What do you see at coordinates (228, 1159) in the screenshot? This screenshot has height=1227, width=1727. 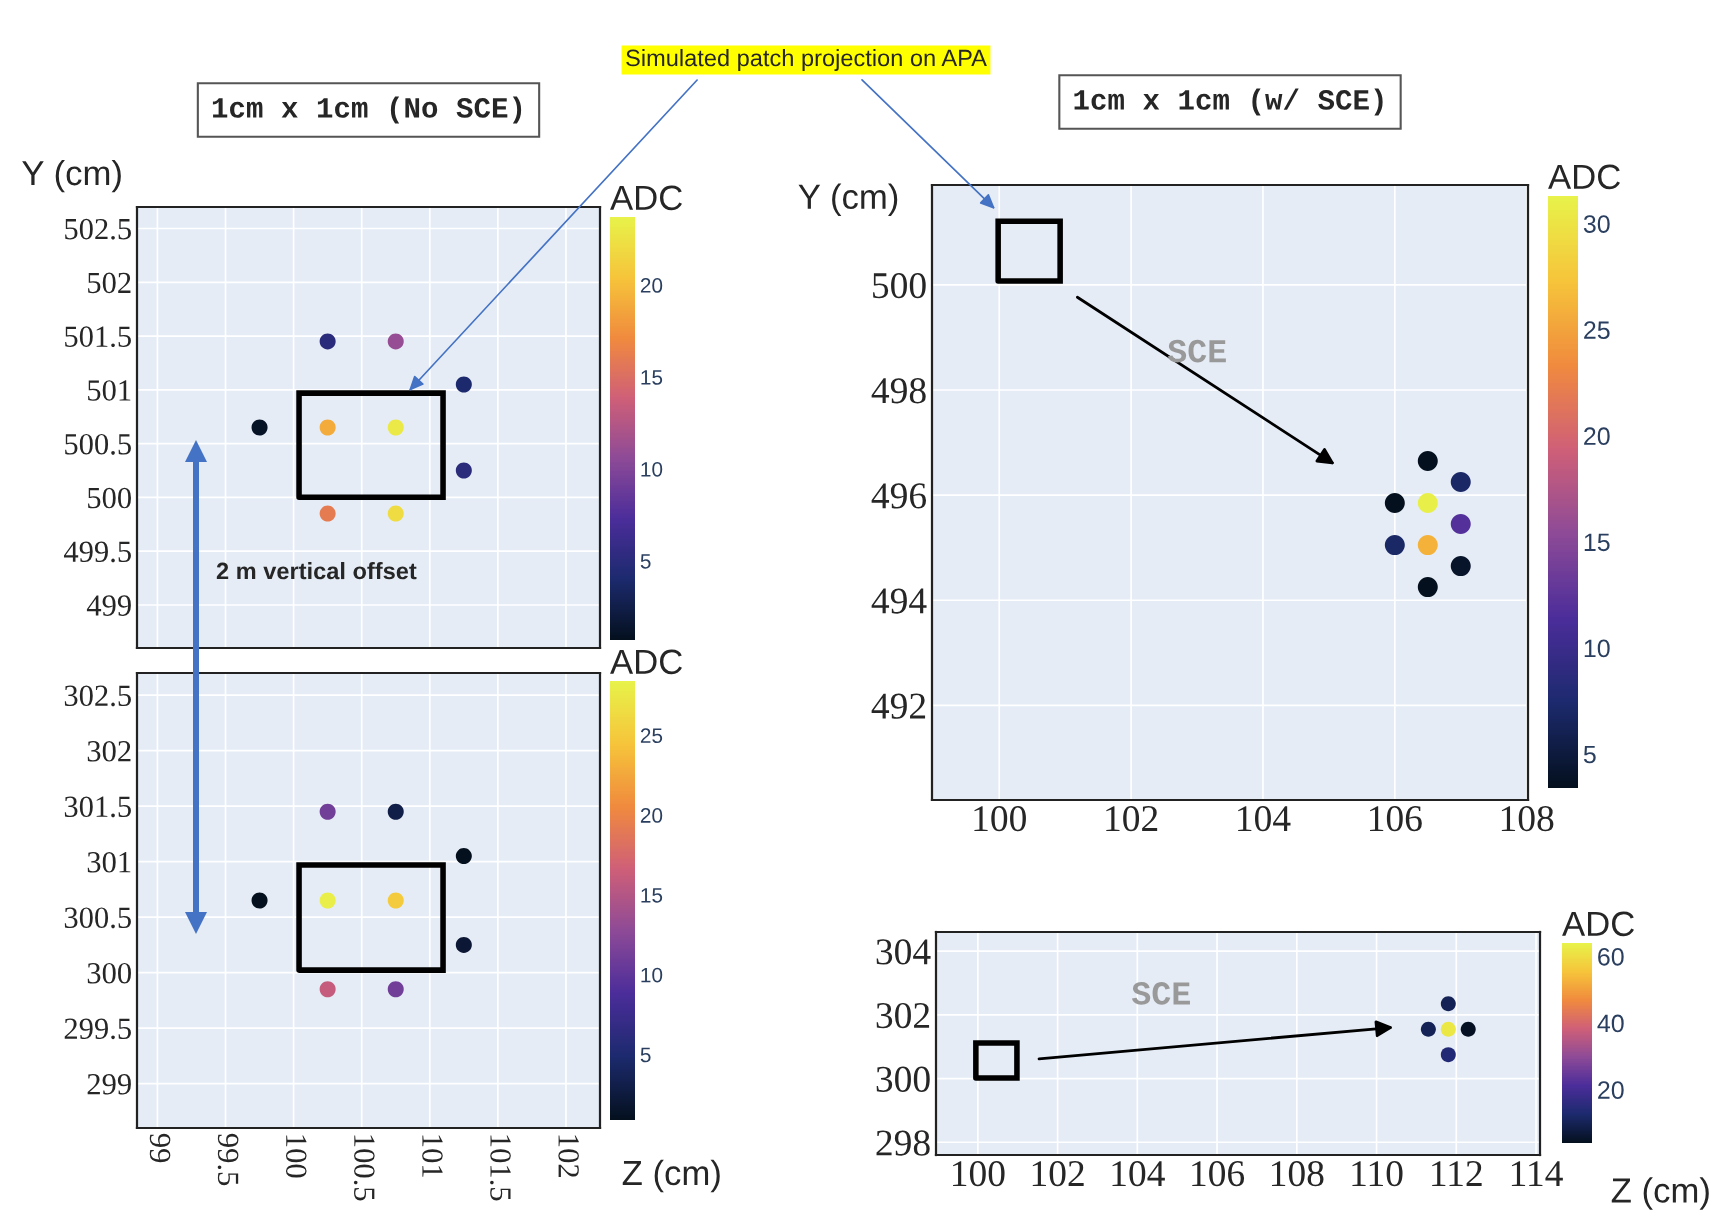 I see `x-tick-label: 99.5` at bounding box center [228, 1159].